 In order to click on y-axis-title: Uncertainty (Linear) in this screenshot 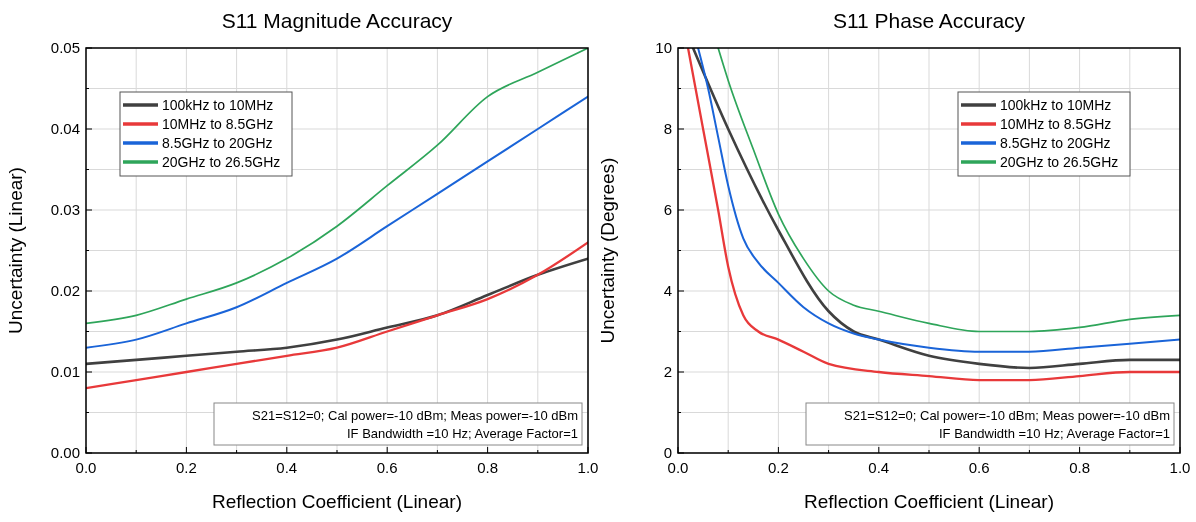, I will do `click(15, 250)`.